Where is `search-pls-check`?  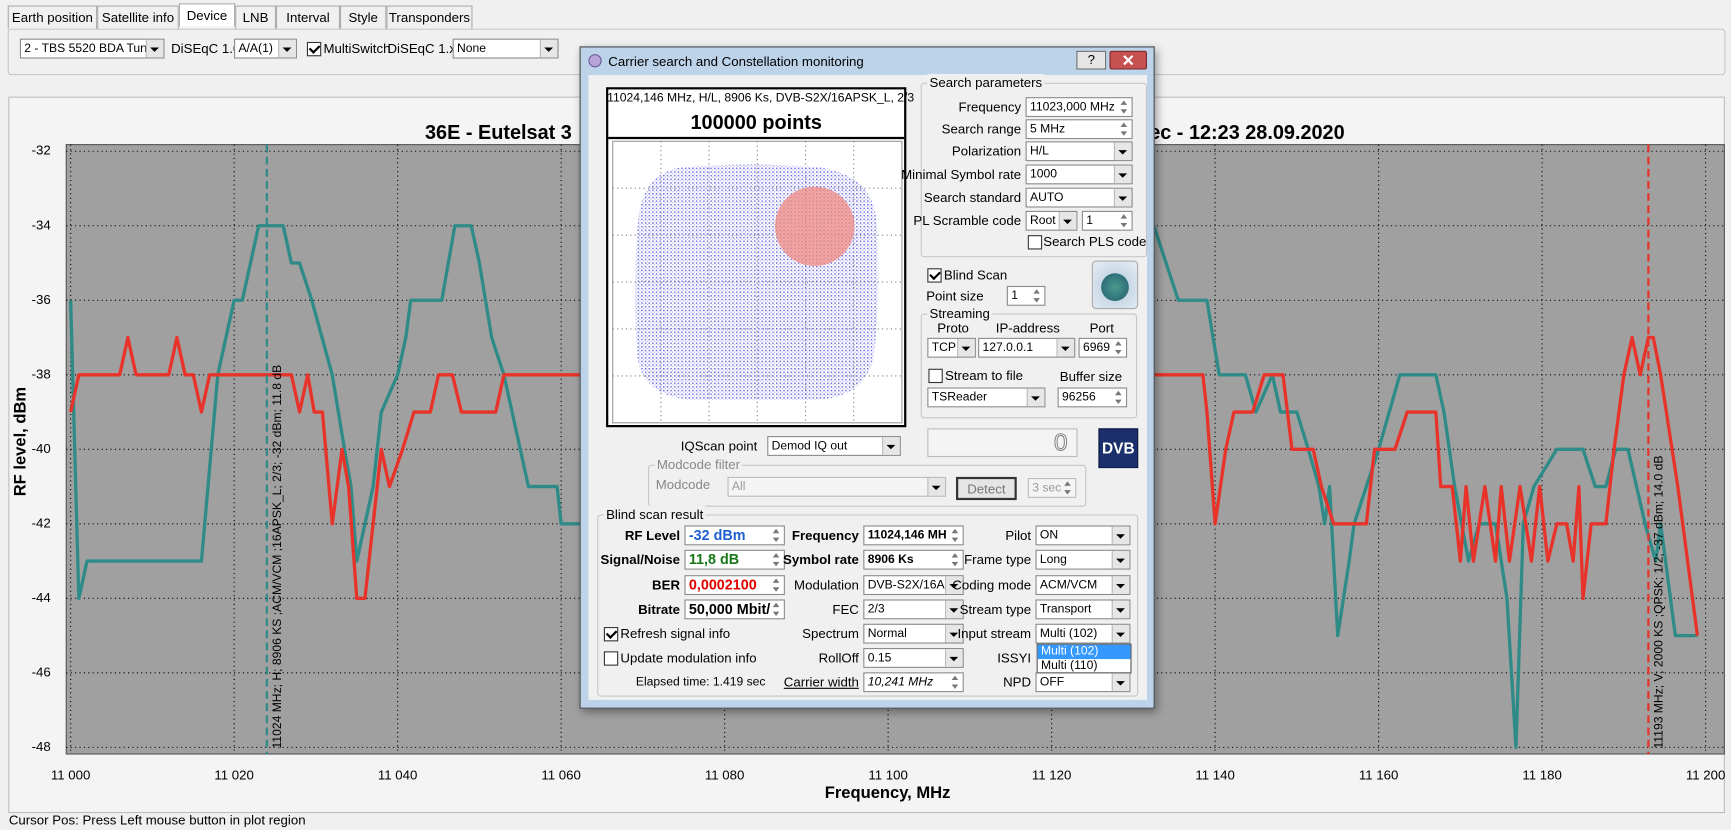
search-pls-check is located at coordinates (1035, 242).